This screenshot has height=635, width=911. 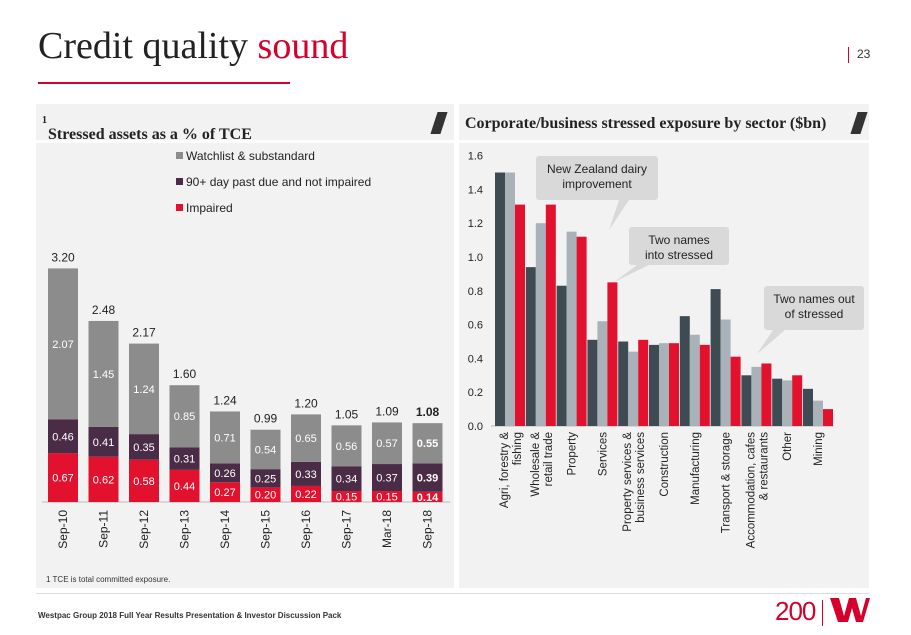 What do you see at coordinates (144, 333) in the screenshot?
I see `total-label: 2.17` at bounding box center [144, 333].